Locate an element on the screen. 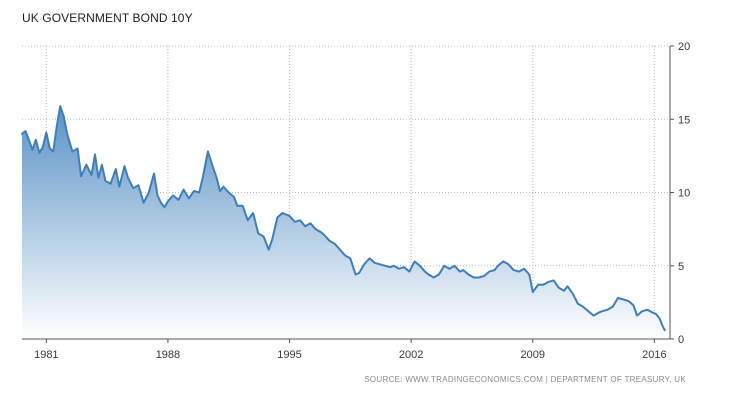  chart-title: UK GOVERNMENT BOND 10Y is located at coordinates (107, 18).